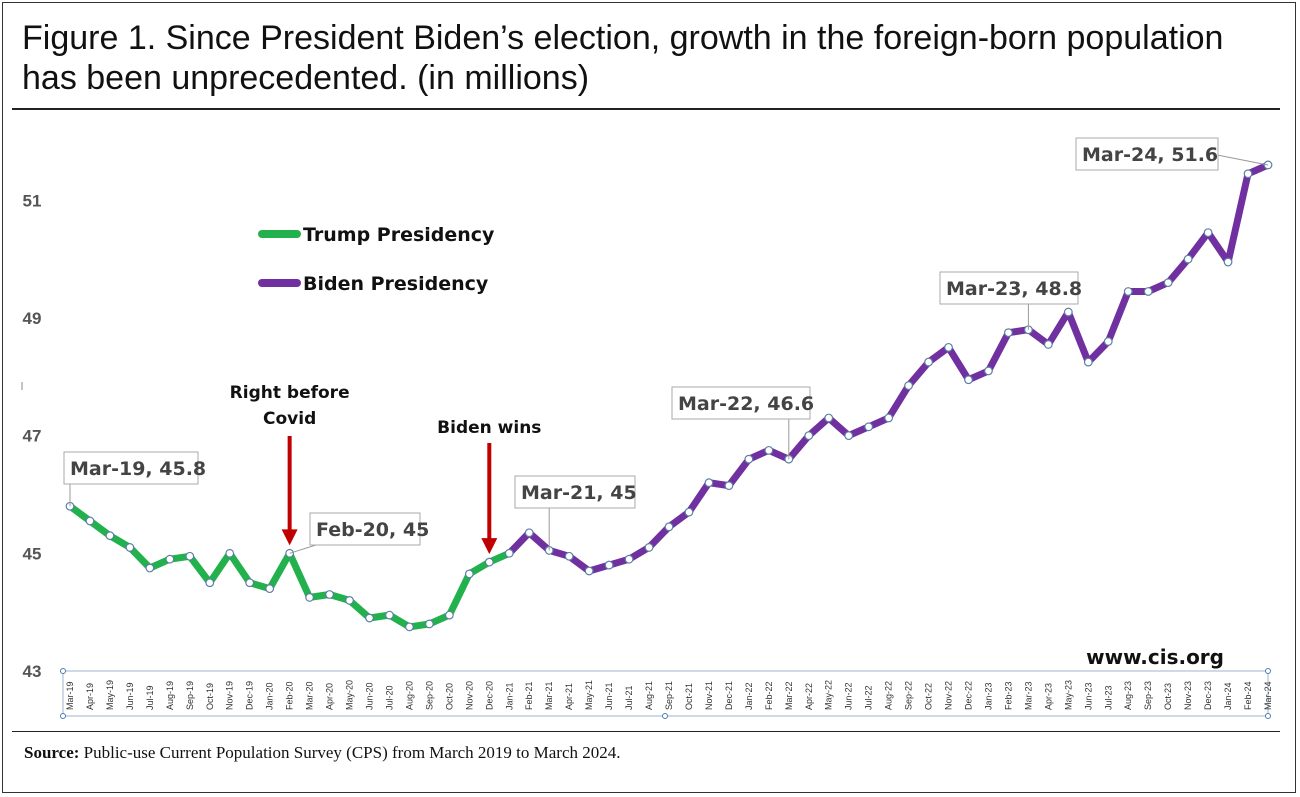  What do you see at coordinates (1228, 696) in the screenshot?
I see `x-tick-label: Jan-24` at bounding box center [1228, 696].